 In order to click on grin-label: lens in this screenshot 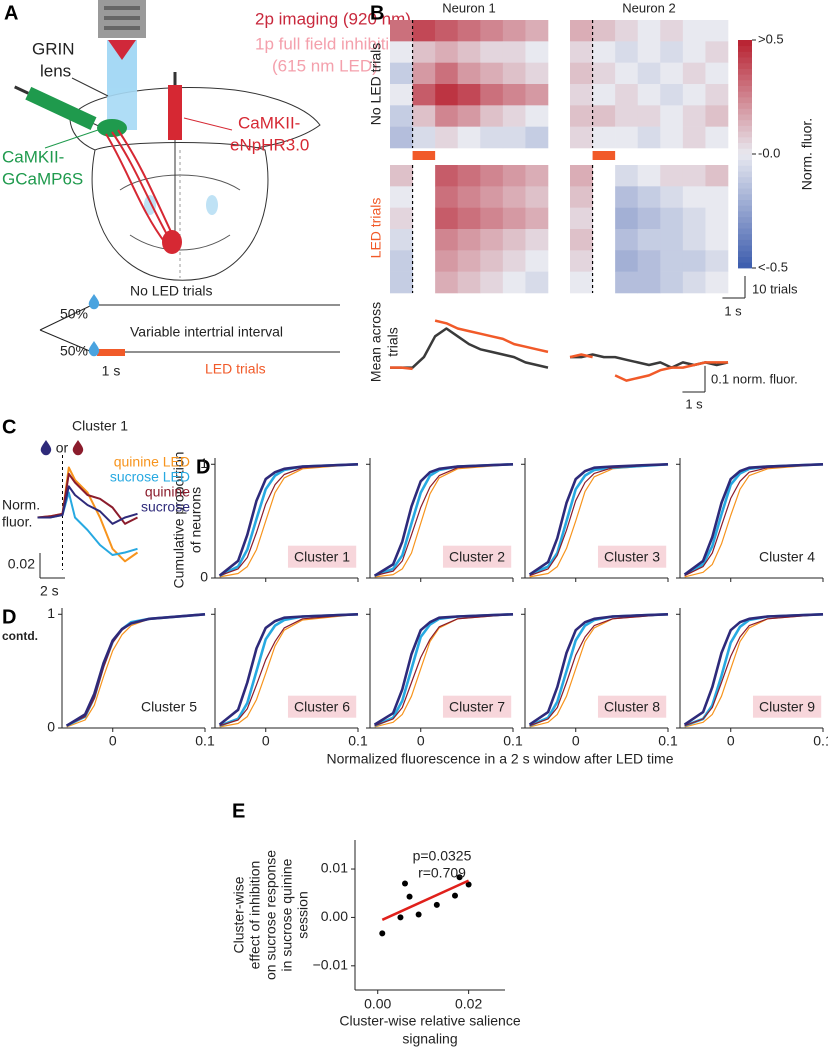, I will do `click(55, 70)`.